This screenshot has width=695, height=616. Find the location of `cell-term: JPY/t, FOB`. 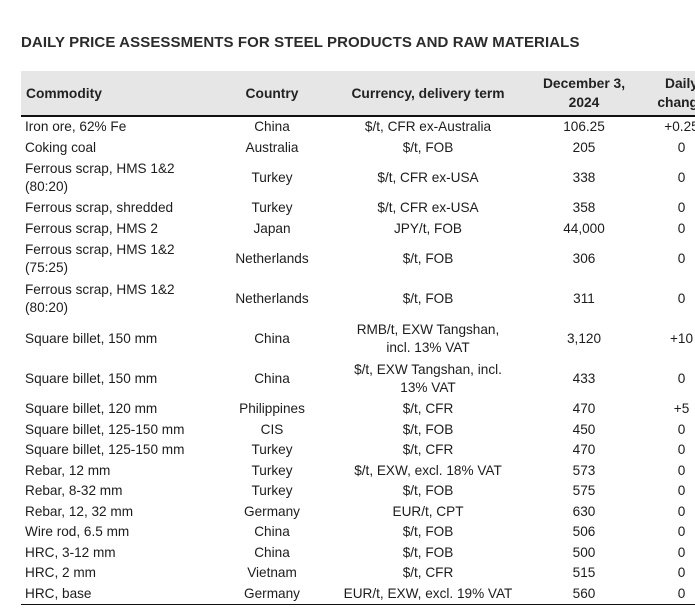

cell-term: JPY/t, FOB is located at coordinates (428, 229).